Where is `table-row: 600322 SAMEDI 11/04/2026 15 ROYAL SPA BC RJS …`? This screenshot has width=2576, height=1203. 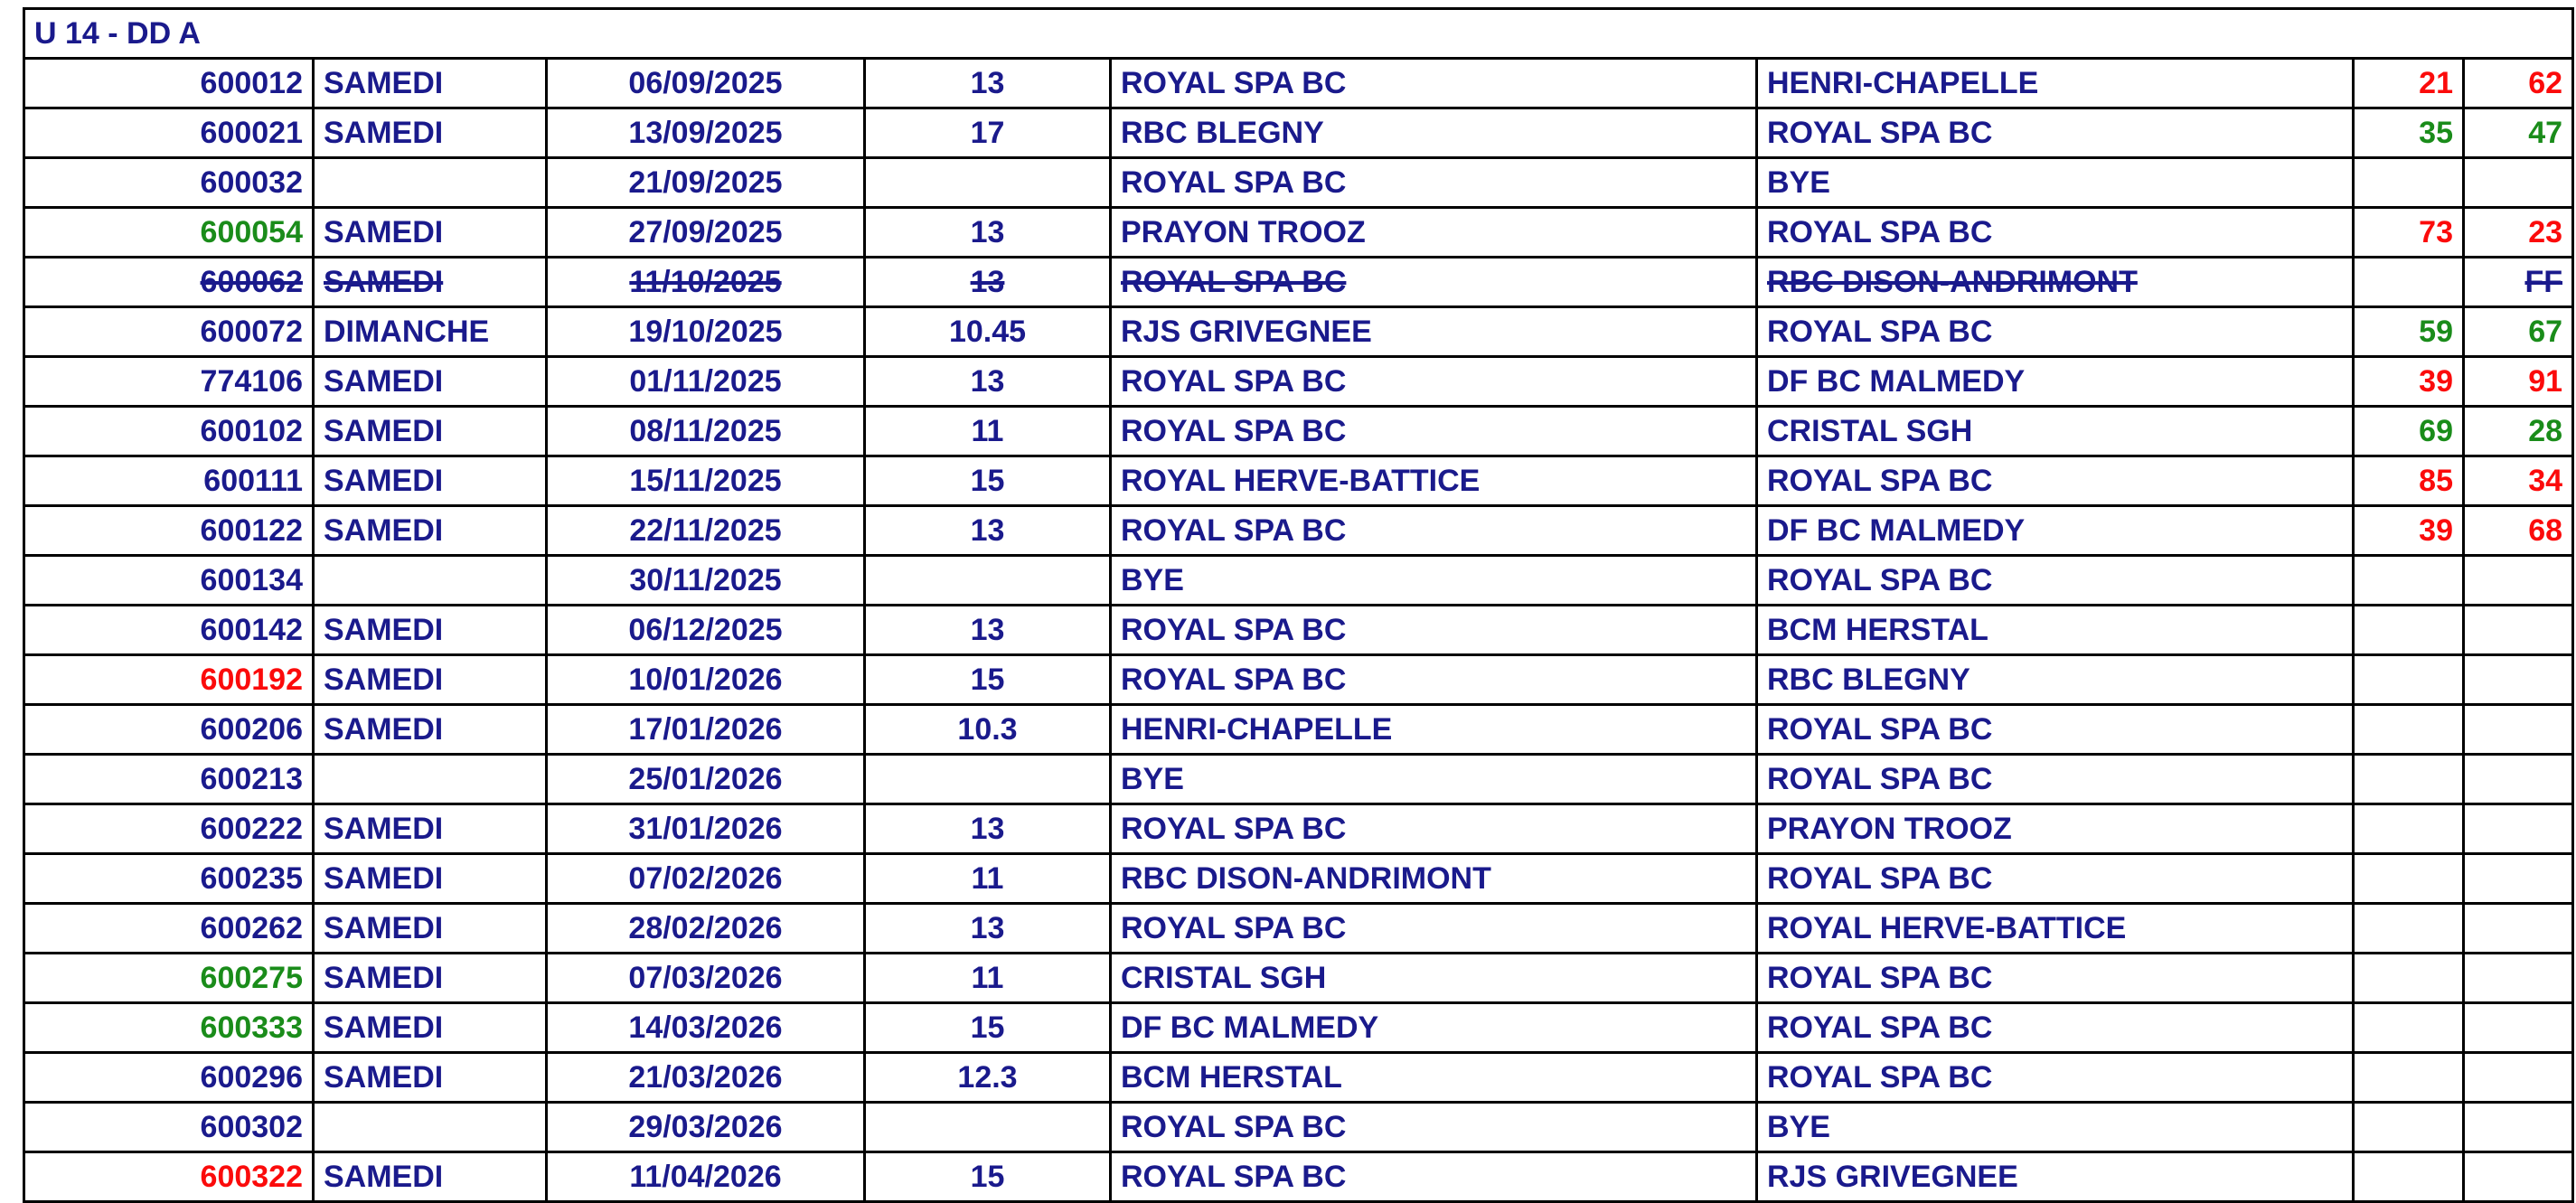
table-row: 600322 SAMEDI 11/04/2026 15 ROYAL SPA BC RJS … is located at coordinates (1299, 1177).